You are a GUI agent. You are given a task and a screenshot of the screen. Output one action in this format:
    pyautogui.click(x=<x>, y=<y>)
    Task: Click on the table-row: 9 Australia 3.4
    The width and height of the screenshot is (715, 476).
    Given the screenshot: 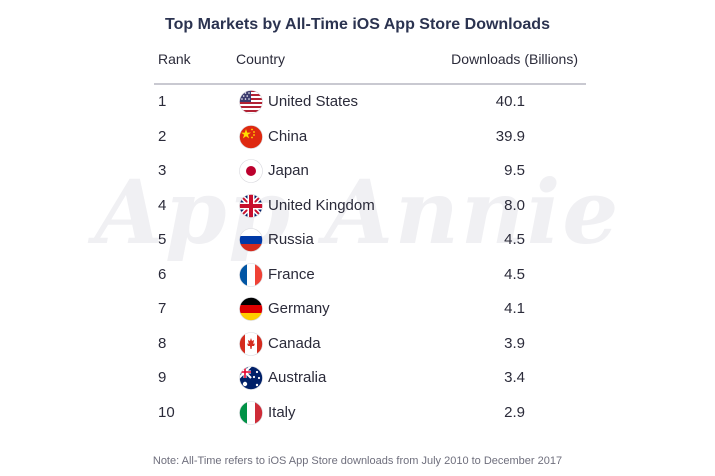 What is the action you would take?
    pyautogui.click(x=357, y=378)
    